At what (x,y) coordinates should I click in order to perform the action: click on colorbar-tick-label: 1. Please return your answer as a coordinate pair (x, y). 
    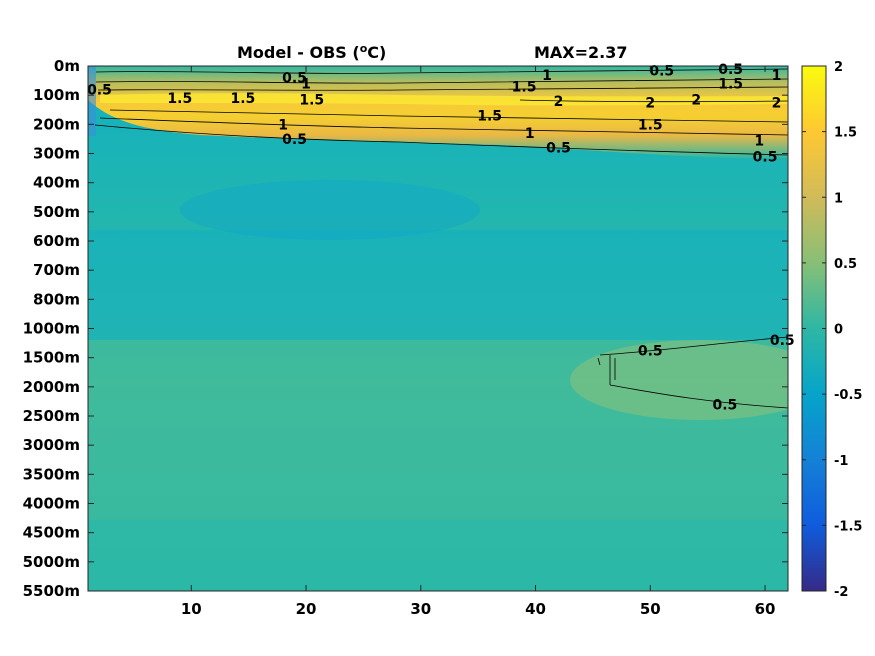
    Looking at the image, I should click on (838, 198).